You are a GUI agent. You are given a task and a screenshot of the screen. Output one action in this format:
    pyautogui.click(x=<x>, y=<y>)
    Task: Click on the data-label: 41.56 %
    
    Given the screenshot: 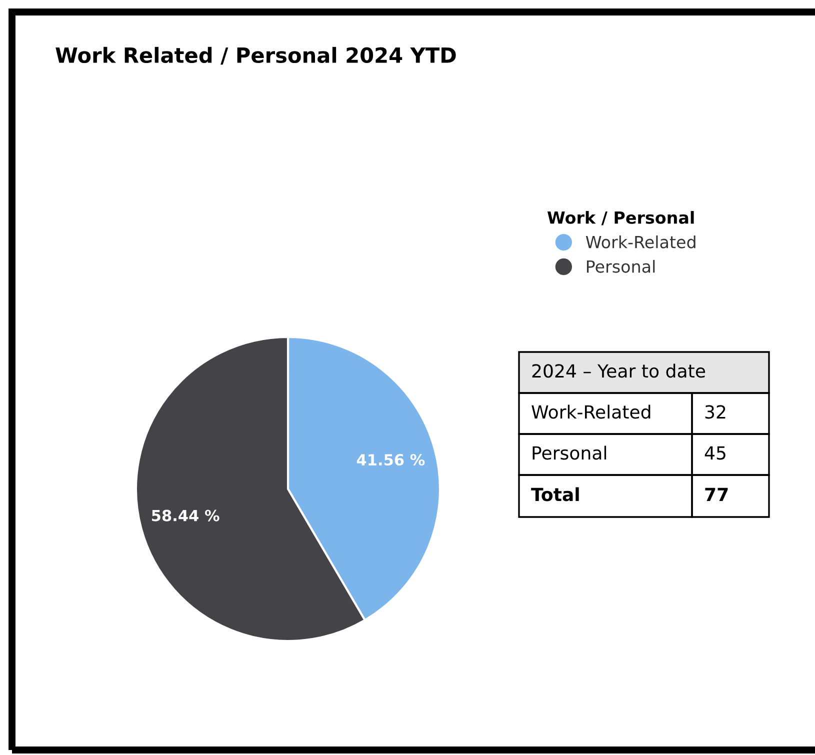 What is the action you would take?
    pyautogui.click(x=390, y=460)
    